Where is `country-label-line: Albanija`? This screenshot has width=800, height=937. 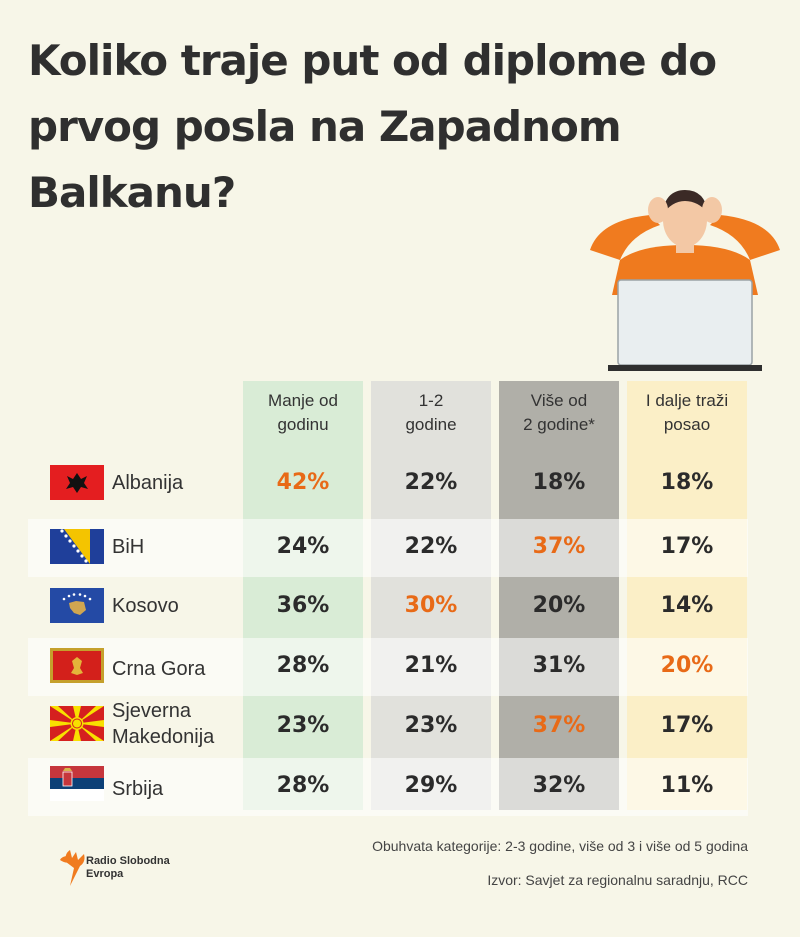 country-label-line: Albanija is located at coordinates (148, 483).